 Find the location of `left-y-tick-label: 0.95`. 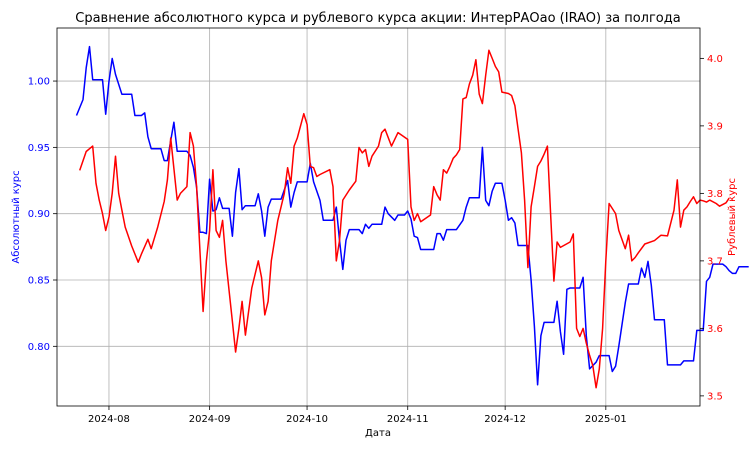

left-y-tick-label: 0.95 is located at coordinates (39, 148).